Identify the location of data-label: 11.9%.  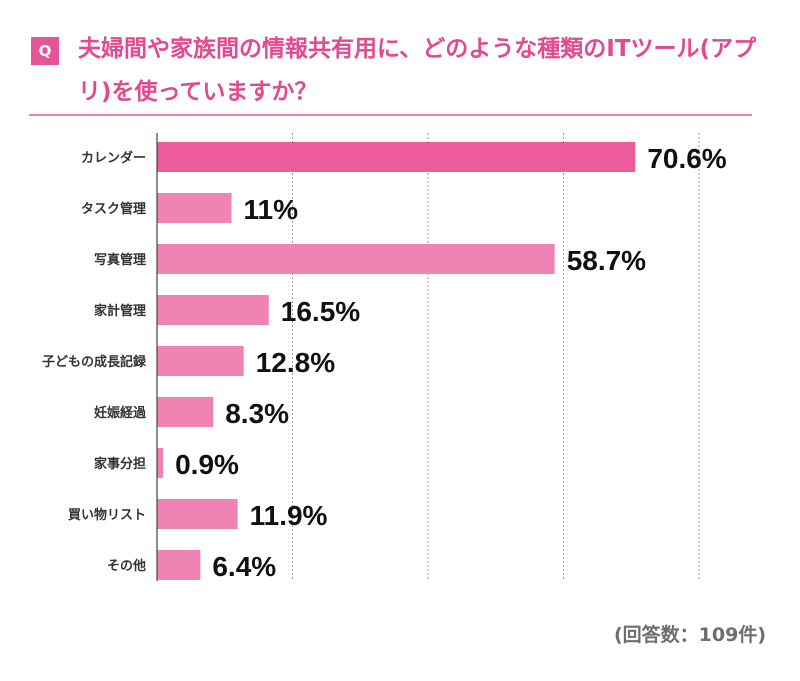
(289, 515).